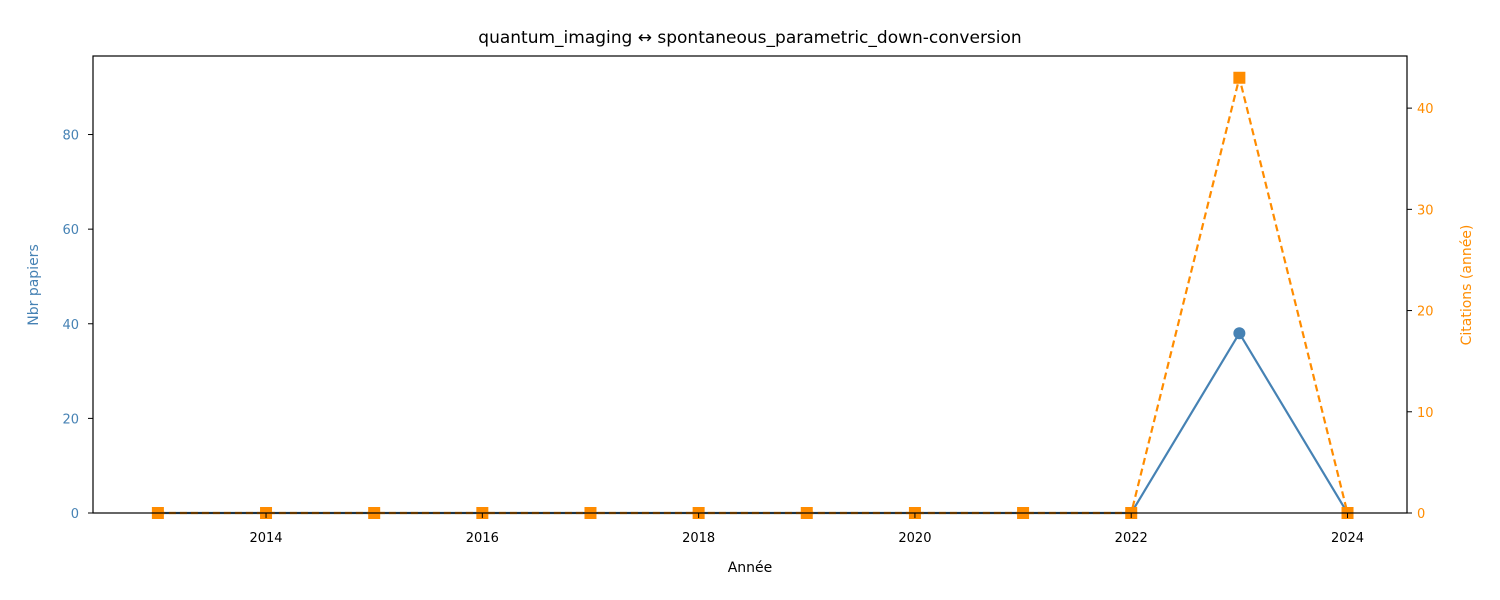 This screenshot has width=1500, height=600. What do you see at coordinates (1239, 333) in the screenshot?
I see `series-papers-point` at bounding box center [1239, 333].